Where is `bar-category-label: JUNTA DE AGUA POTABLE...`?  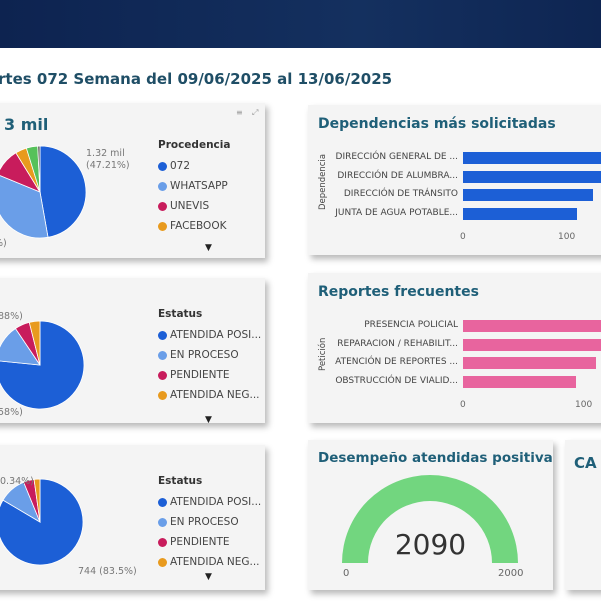
bar-category-label: JUNTA DE AGUA POTABLE... is located at coordinates (396, 212).